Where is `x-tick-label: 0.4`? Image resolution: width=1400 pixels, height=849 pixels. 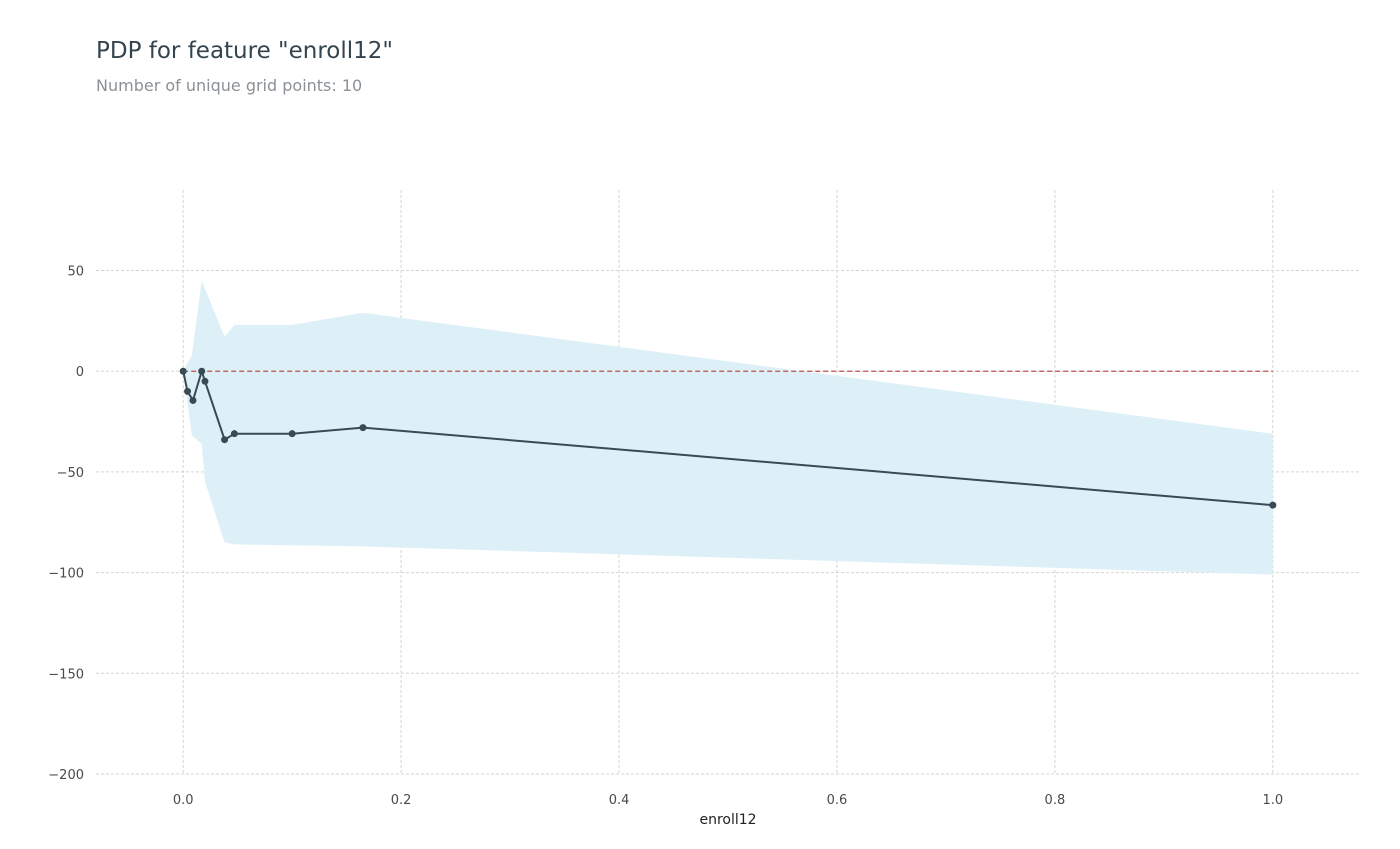 x-tick-label: 0.4 is located at coordinates (619, 800).